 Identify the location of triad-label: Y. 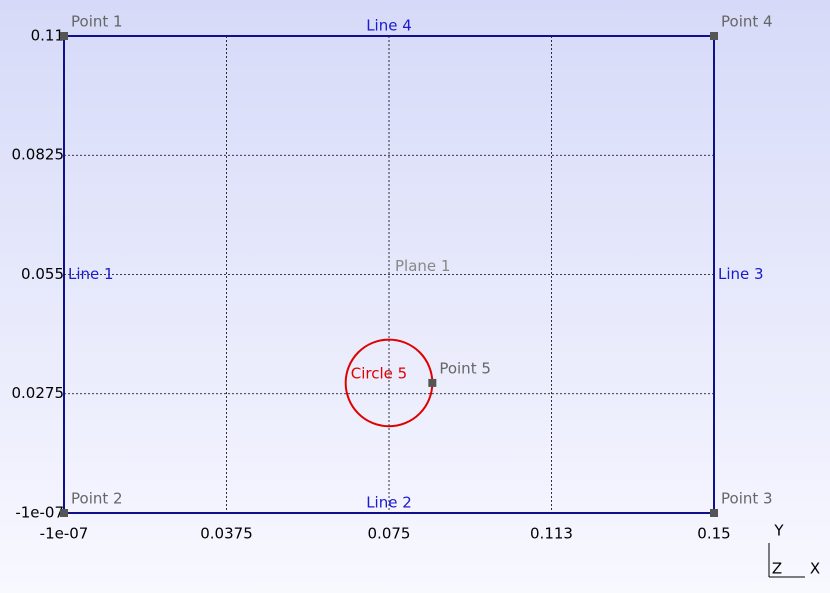
(778, 531).